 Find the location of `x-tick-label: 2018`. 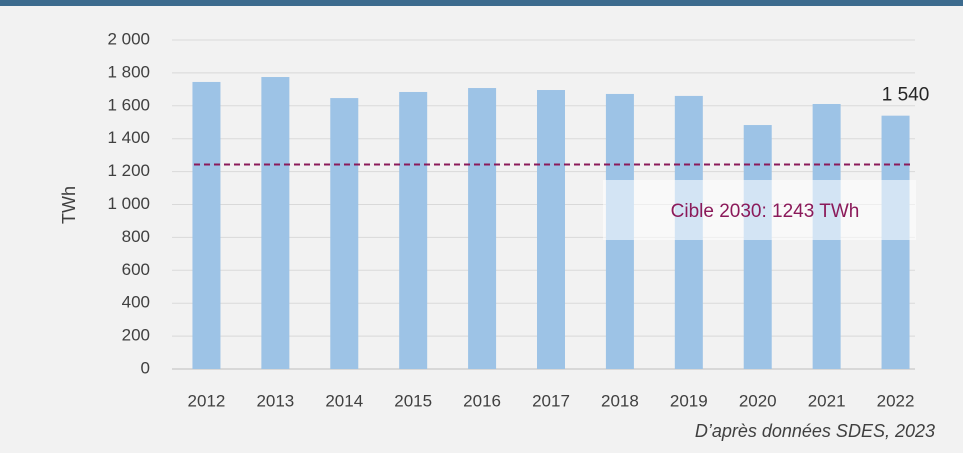

x-tick-label: 2018 is located at coordinates (620, 400).